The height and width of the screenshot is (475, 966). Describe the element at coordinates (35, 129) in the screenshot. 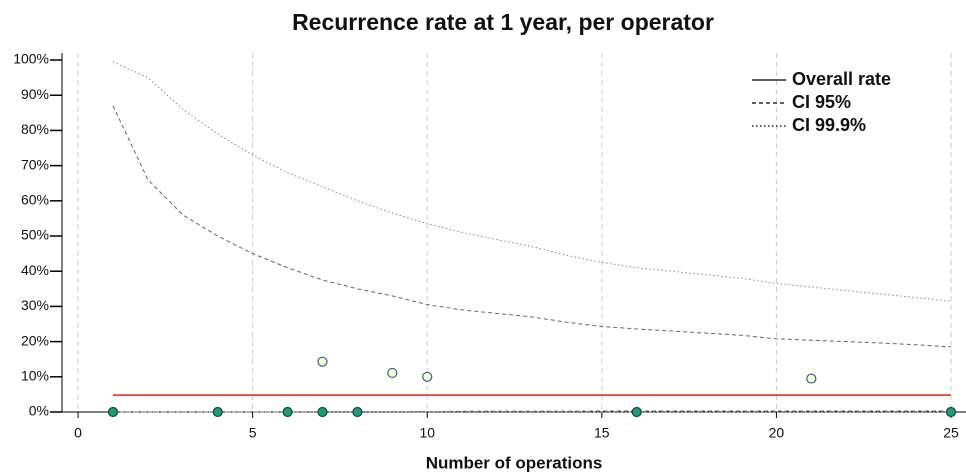

I see `y-tick-label: 80%` at that location.